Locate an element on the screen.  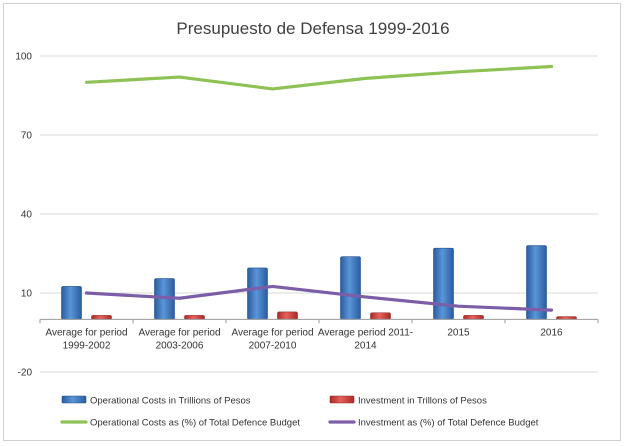
y-tick-label-3: 70 is located at coordinates (27, 136).